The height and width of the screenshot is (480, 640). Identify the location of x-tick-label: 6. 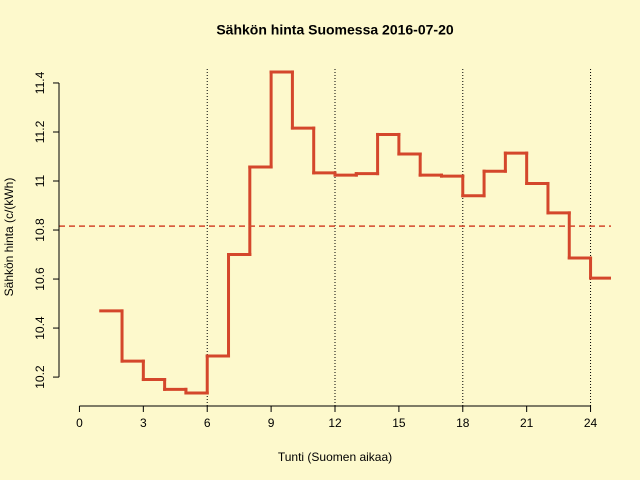
(207, 423).